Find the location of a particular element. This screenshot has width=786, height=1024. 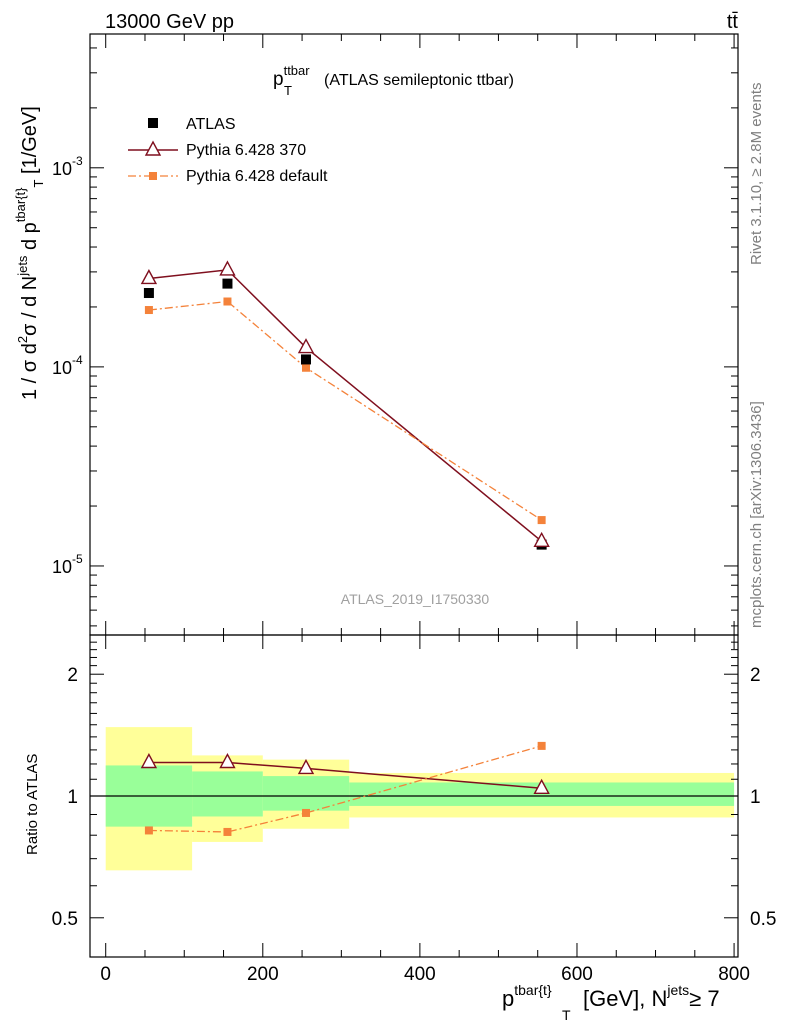

ratio-xlabel-mid: [GeV], Njets≥ 7 is located at coordinates (651, 996).